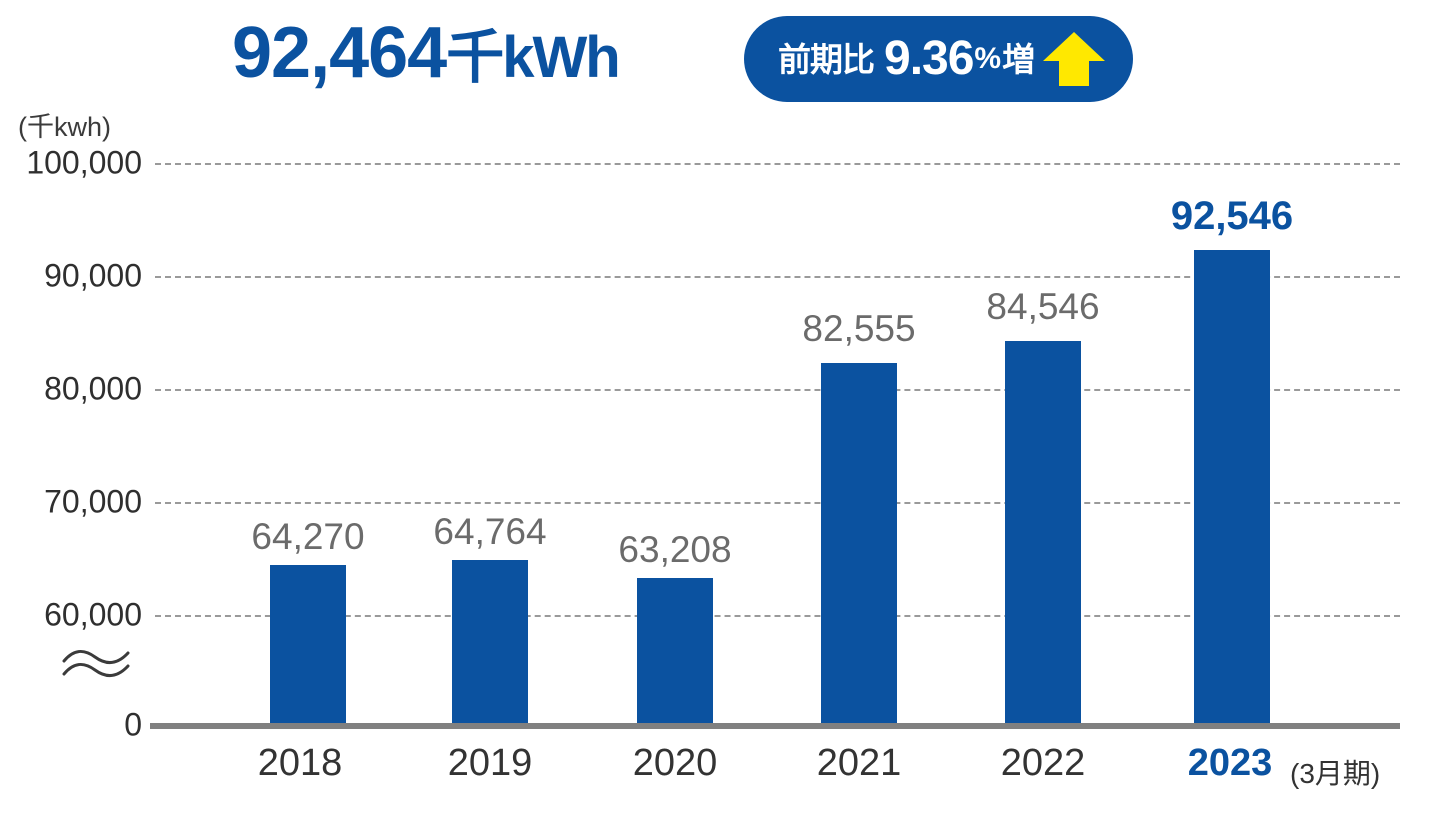  What do you see at coordinates (1074, 59) in the screenshot?
I see `up-arrow-icon` at bounding box center [1074, 59].